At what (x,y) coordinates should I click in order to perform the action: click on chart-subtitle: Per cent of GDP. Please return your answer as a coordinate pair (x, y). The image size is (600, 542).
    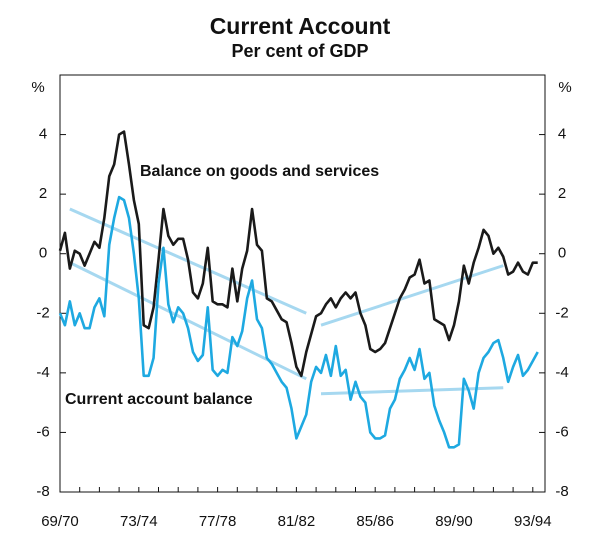
    Looking at the image, I should click on (299, 51).